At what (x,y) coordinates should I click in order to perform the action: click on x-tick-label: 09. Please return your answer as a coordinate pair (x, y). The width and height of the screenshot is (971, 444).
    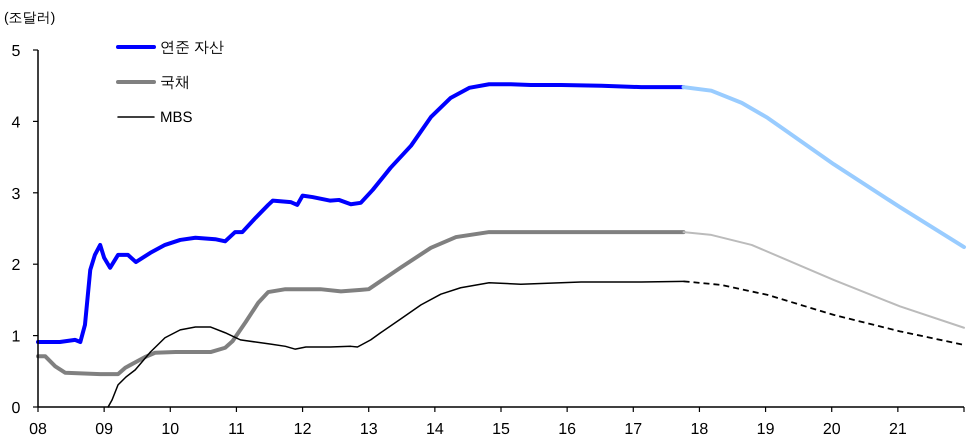
    Looking at the image, I should click on (104, 429).